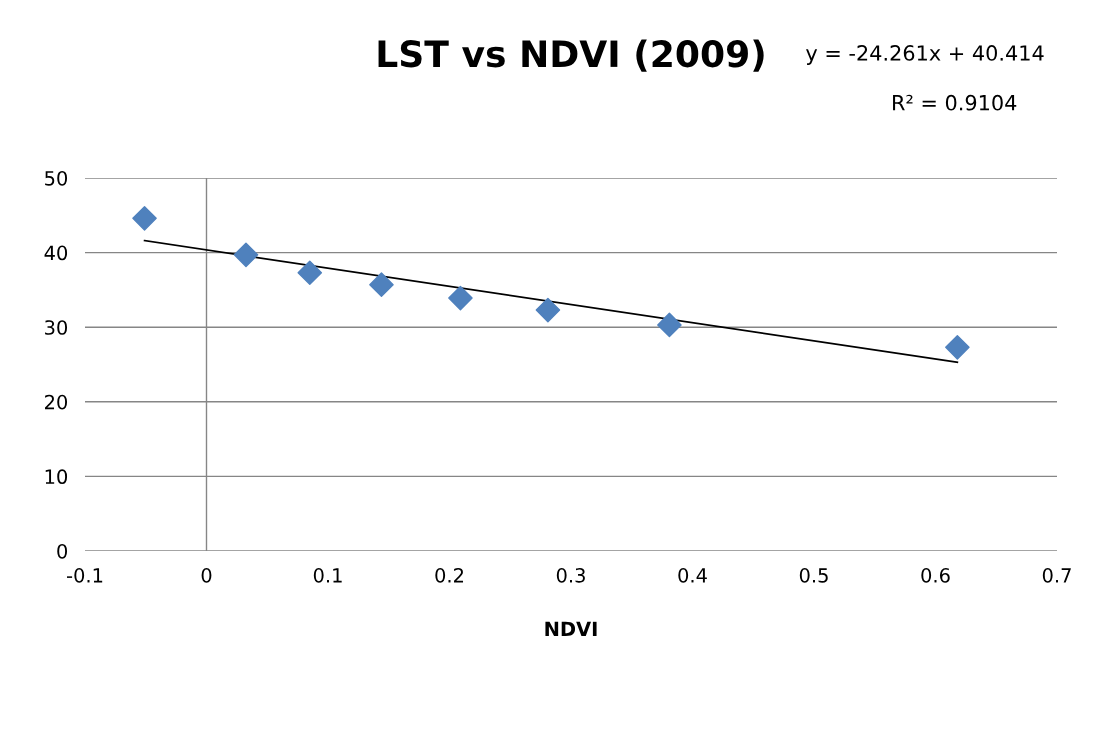 Image resolution: width=1094 pixels, height=731 pixels. Describe the element at coordinates (56, 327) in the screenshot. I see `y-tick-label: 30` at that location.